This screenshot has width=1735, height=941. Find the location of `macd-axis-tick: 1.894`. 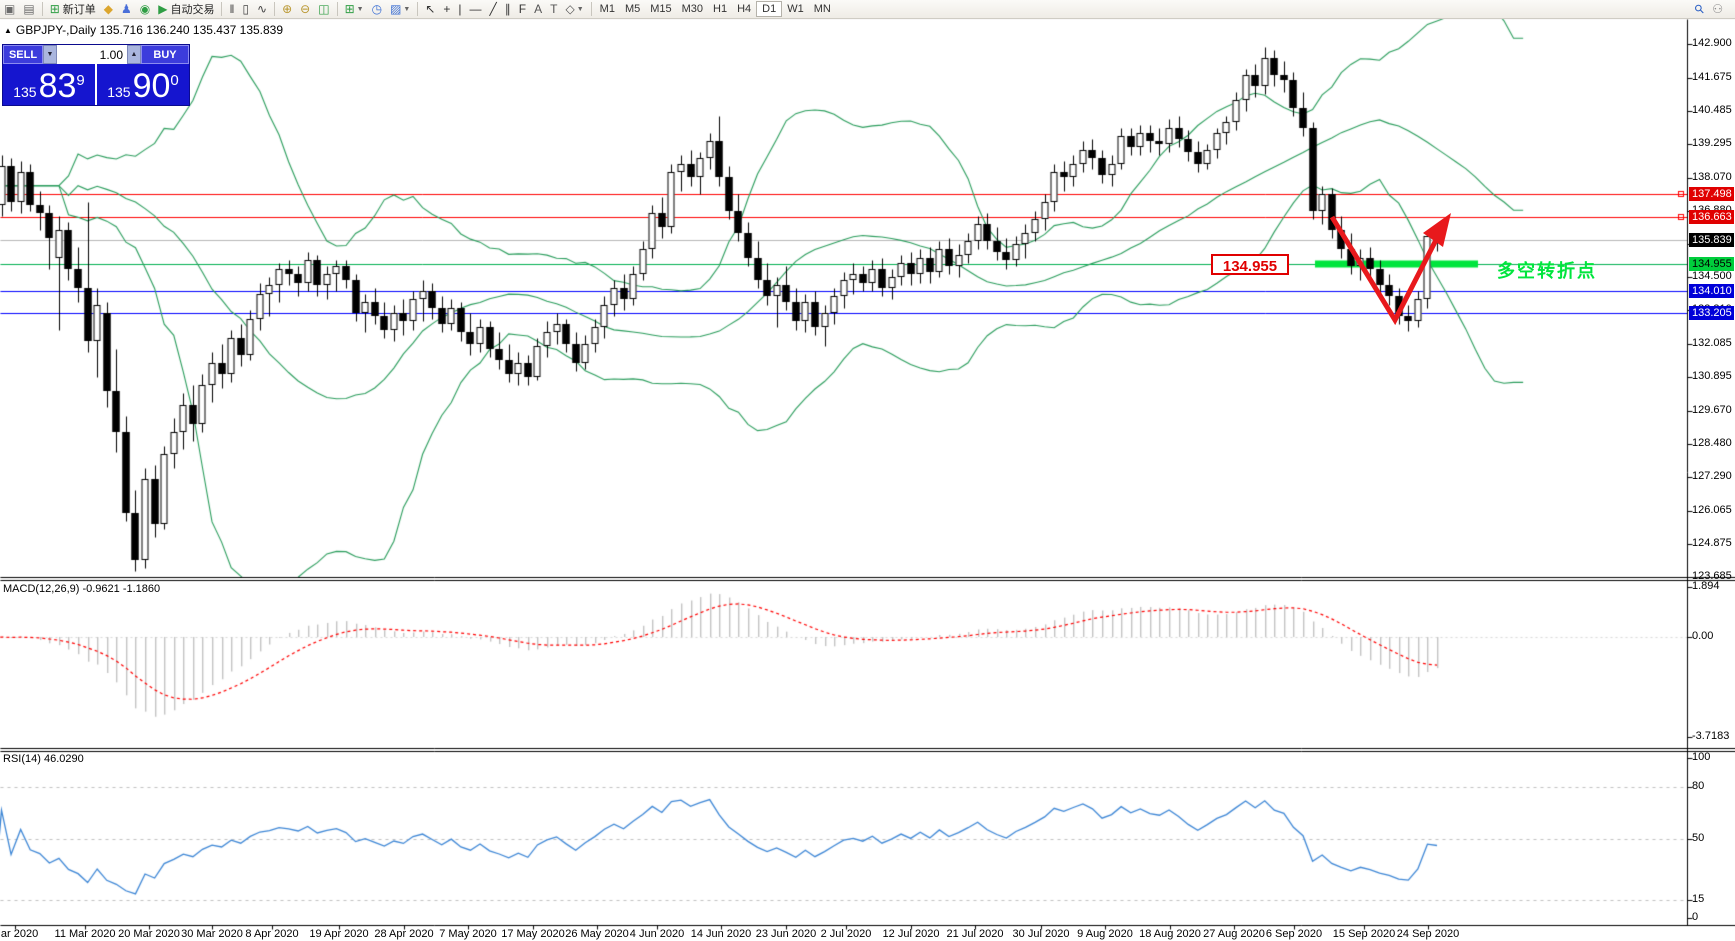

macd-axis-tick: 1.894 is located at coordinates (1706, 586).